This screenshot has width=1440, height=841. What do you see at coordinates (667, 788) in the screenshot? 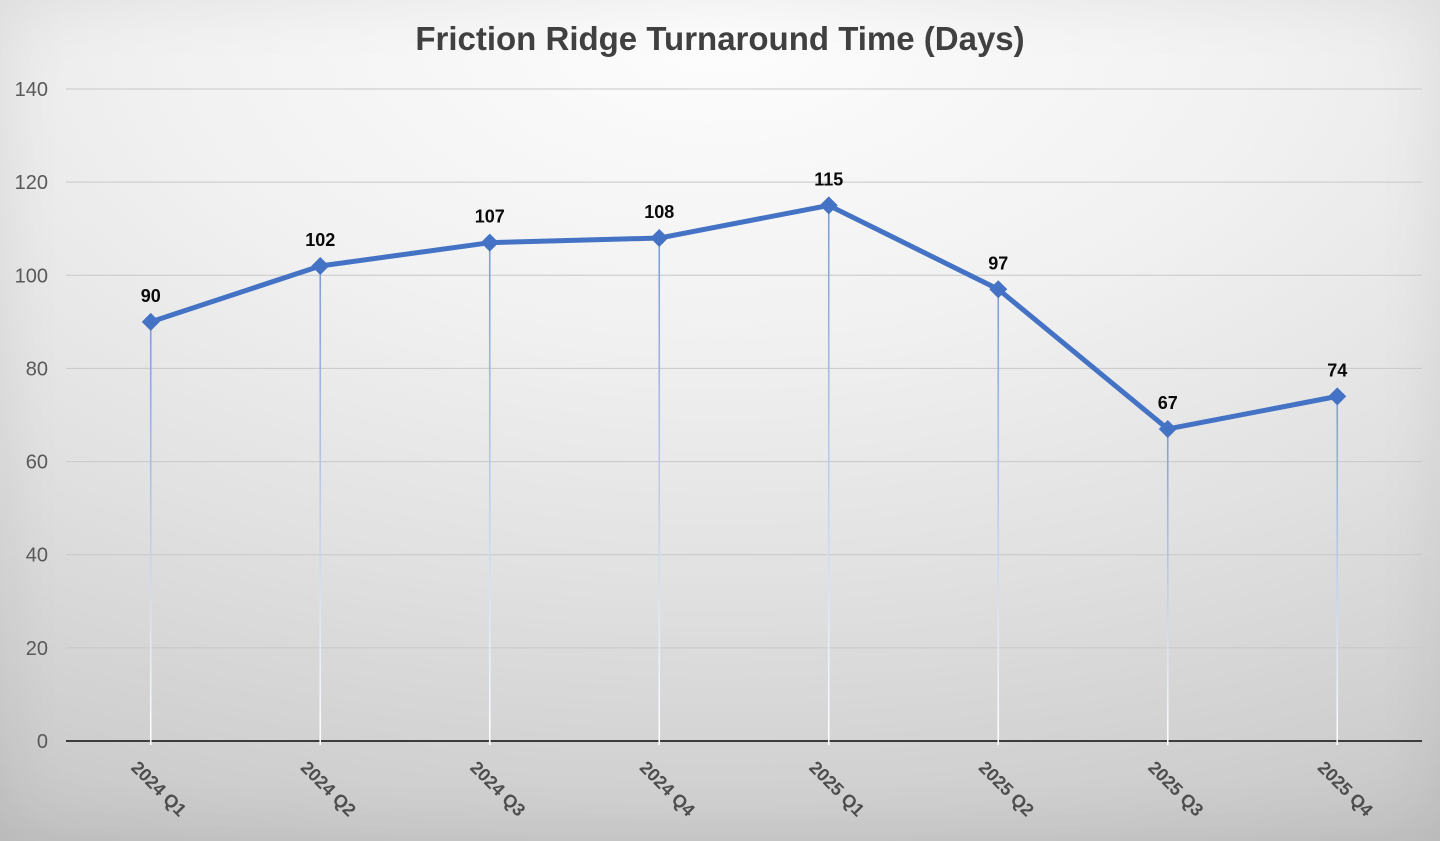
I see `x-axis-tick-label: 2024 Q4` at bounding box center [667, 788].